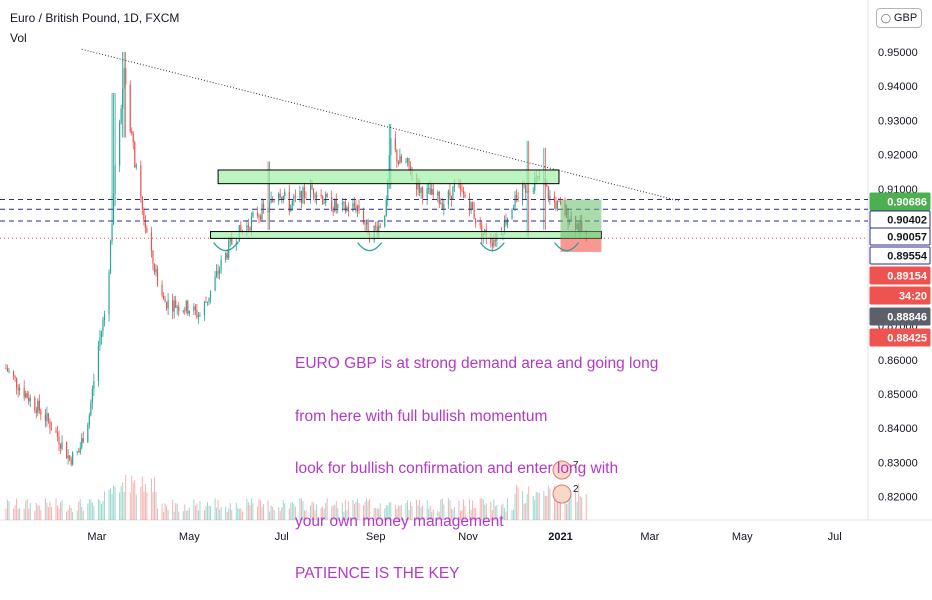 Image resolution: width=932 pixels, height=600 pixels. What do you see at coordinates (900, 275) in the screenshot?
I see `price-label-stop: 0.89154` at bounding box center [900, 275].